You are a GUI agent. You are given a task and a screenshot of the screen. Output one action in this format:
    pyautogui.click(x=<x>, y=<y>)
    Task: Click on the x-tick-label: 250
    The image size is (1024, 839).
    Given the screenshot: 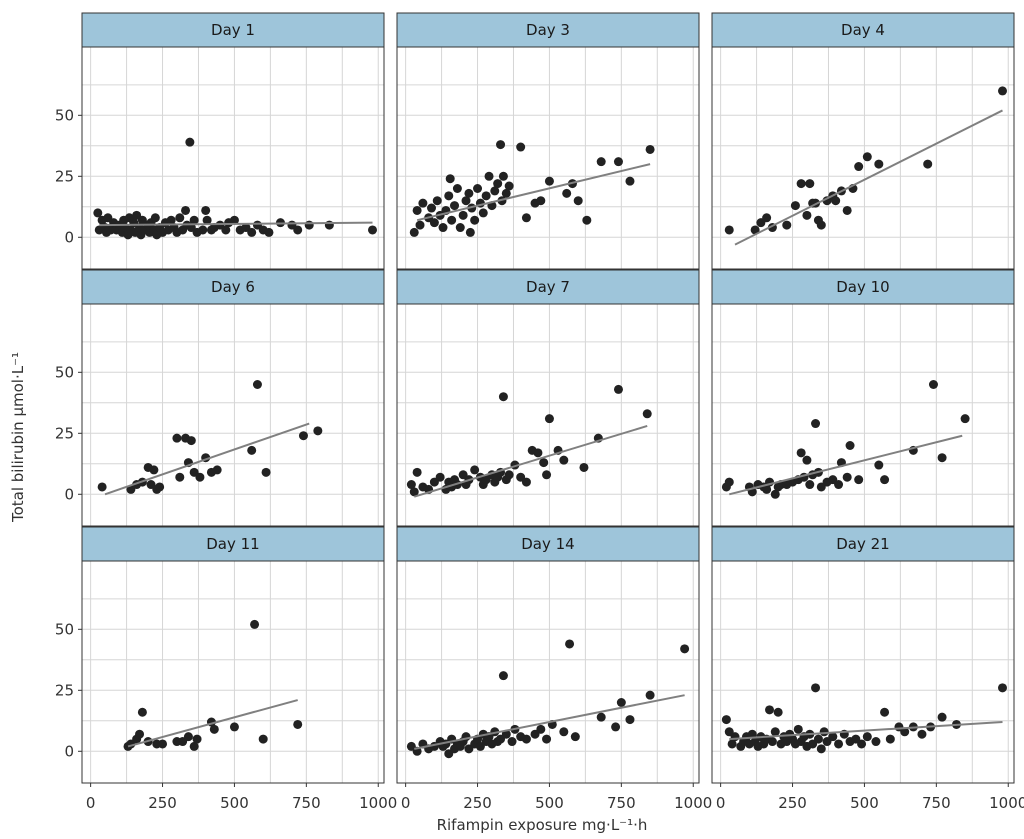 What is the action you would take?
    pyautogui.click(x=162, y=803)
    